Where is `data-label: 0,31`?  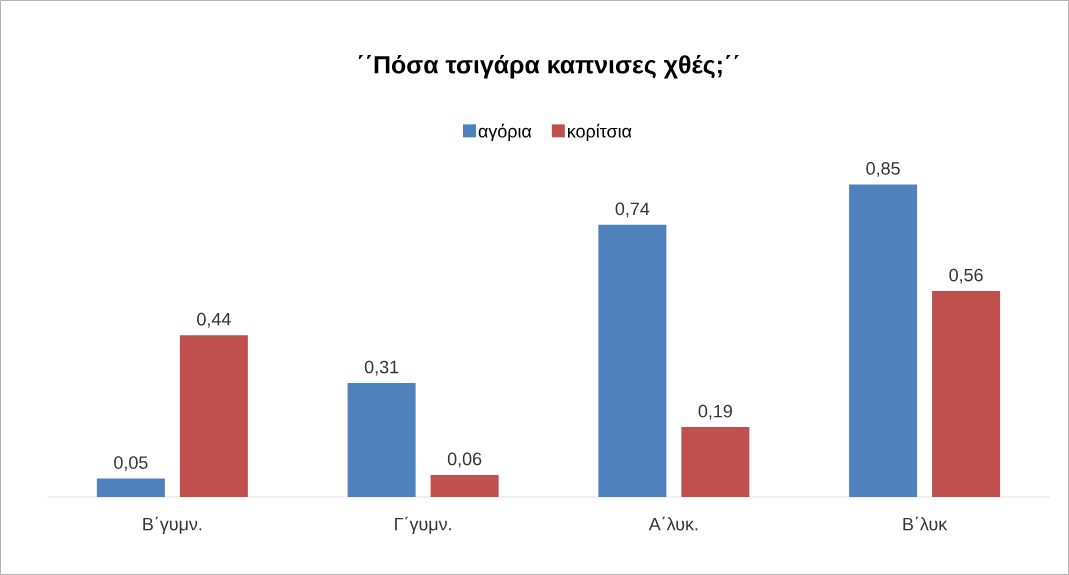
data-label: 0,31 is located at coordinates (381, 368).